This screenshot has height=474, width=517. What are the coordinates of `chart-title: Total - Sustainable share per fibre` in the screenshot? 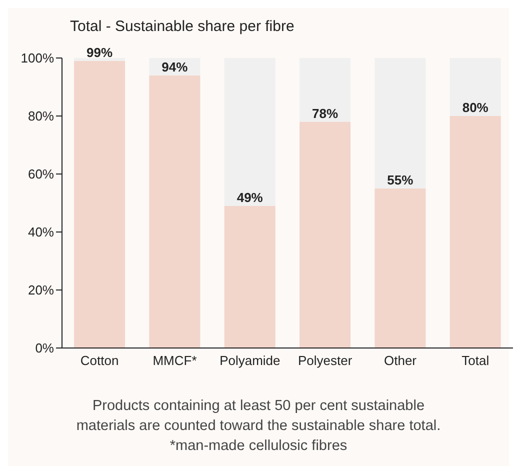 It's located at (182, 26).